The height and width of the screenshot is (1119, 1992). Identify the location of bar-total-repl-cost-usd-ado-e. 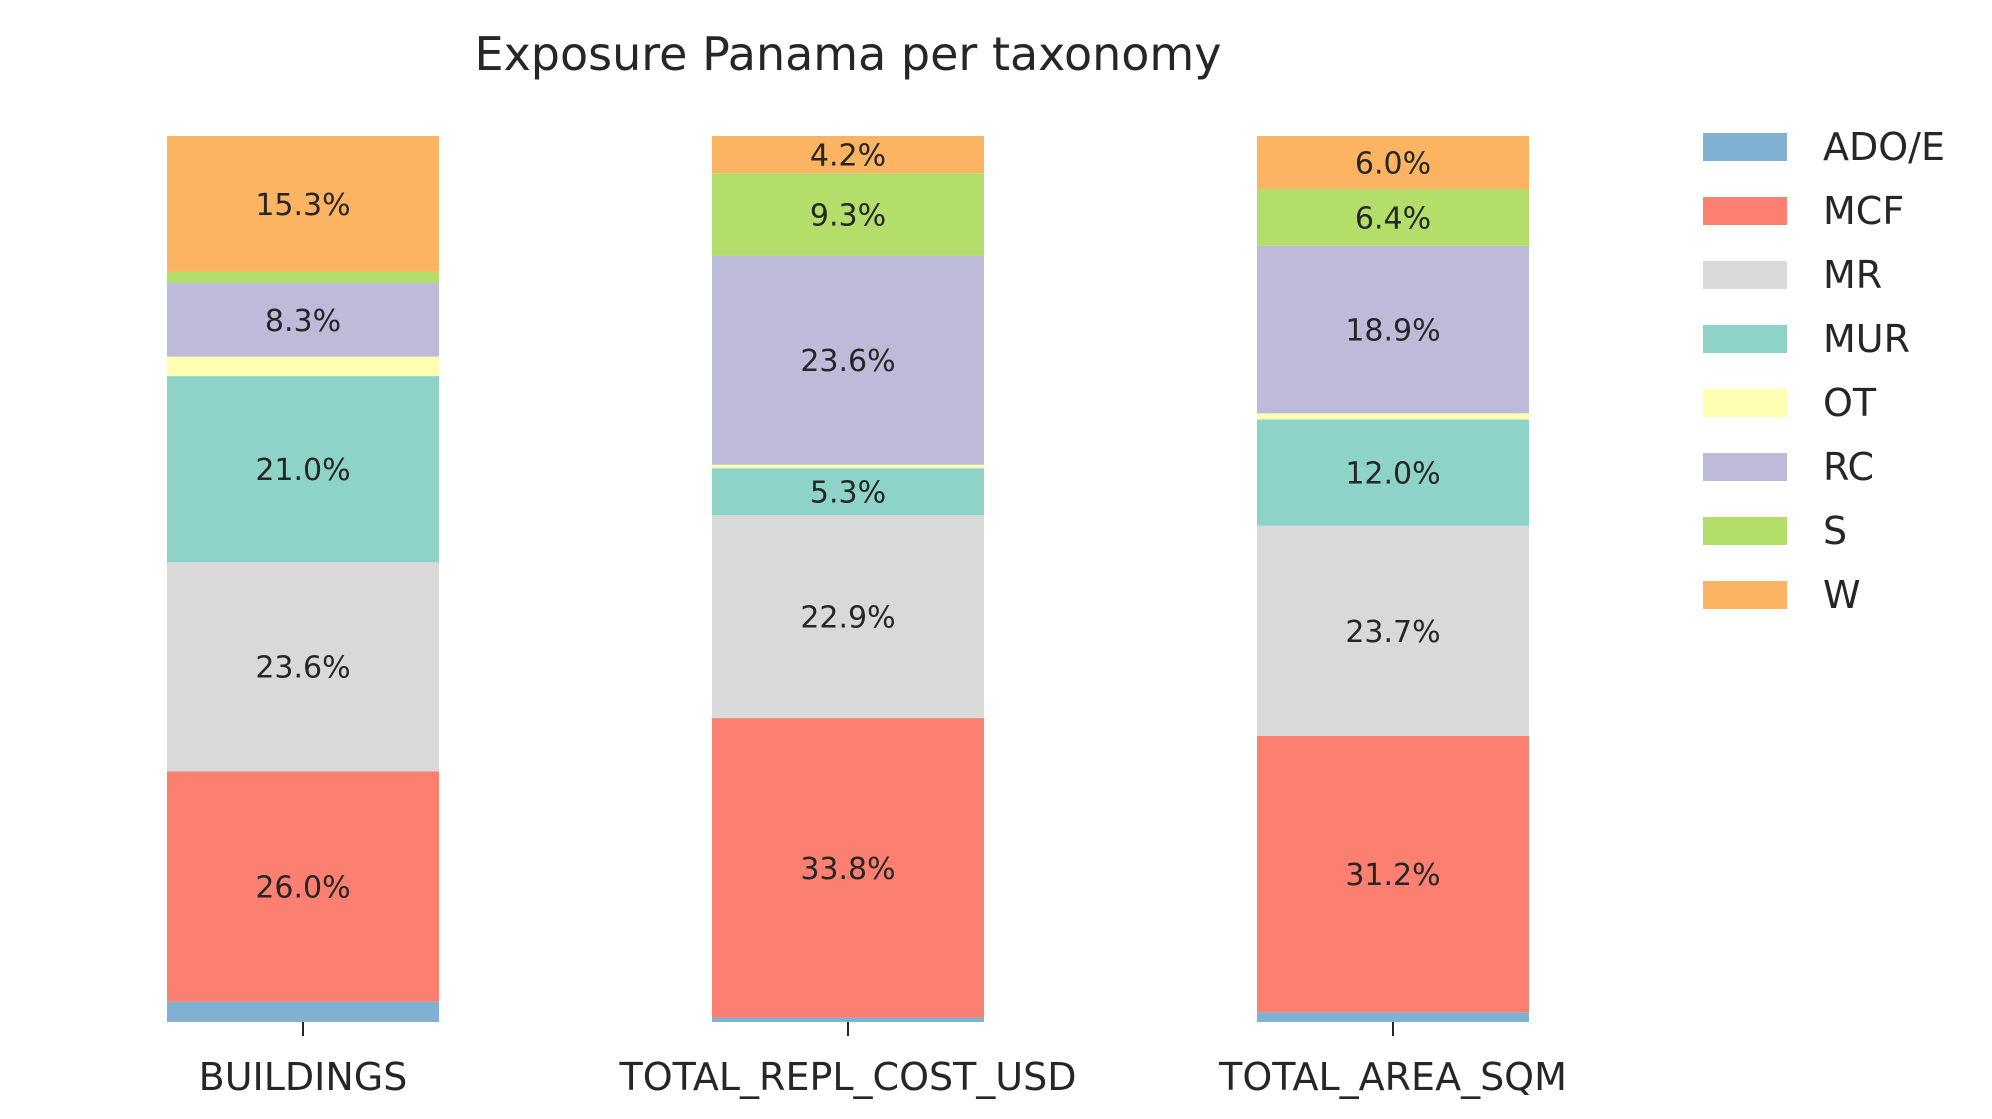
(848, 1019).